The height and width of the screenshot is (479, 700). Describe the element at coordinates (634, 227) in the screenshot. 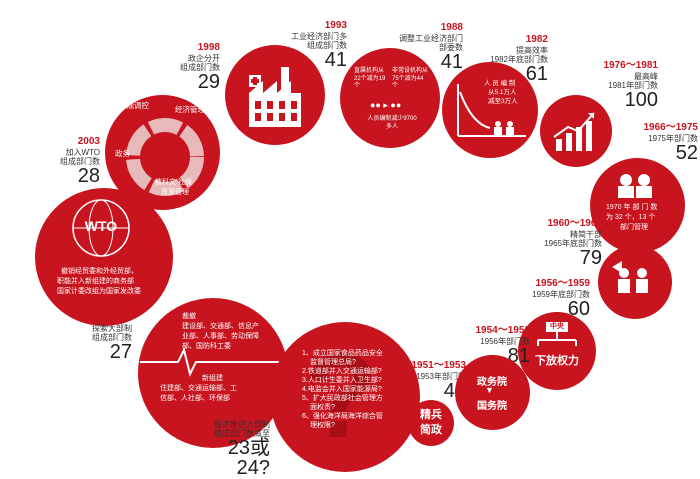

I see `text-1966-c3: 部门管理` at that location.